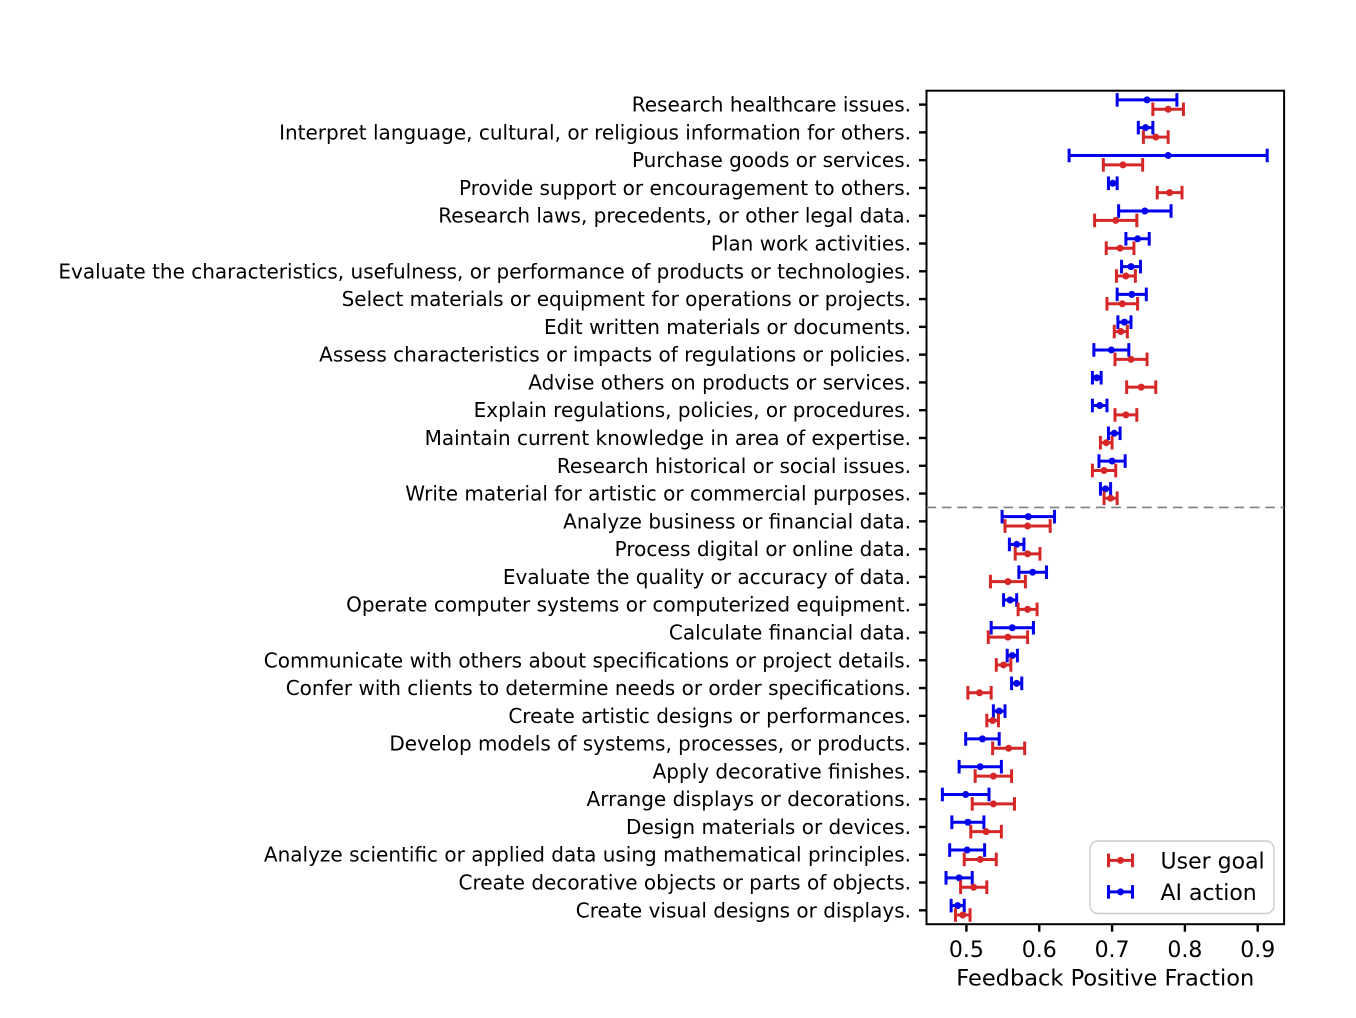  Describe the element at coordinates (1112, 950) in the screenshot. I see `x-tick-label: 0.7` at that location.